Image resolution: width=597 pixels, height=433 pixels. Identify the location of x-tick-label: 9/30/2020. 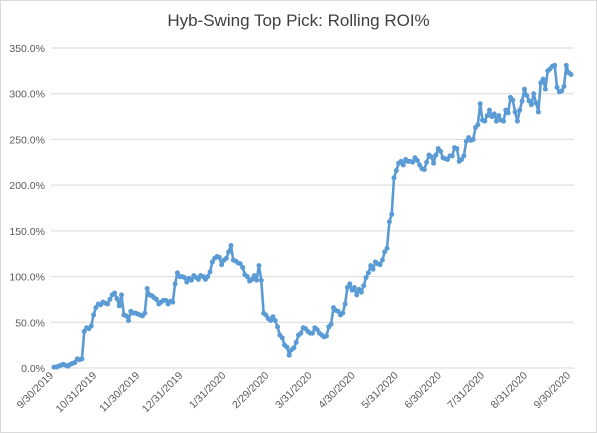
(553, 391).